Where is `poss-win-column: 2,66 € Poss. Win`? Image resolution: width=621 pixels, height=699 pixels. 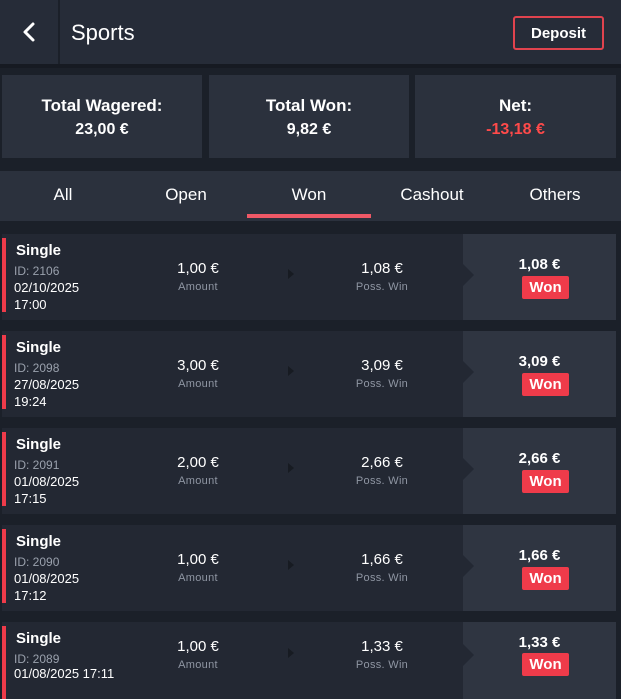
poss-win-column: 2,66 € Poss. Win is located at coordinates (382, 457).